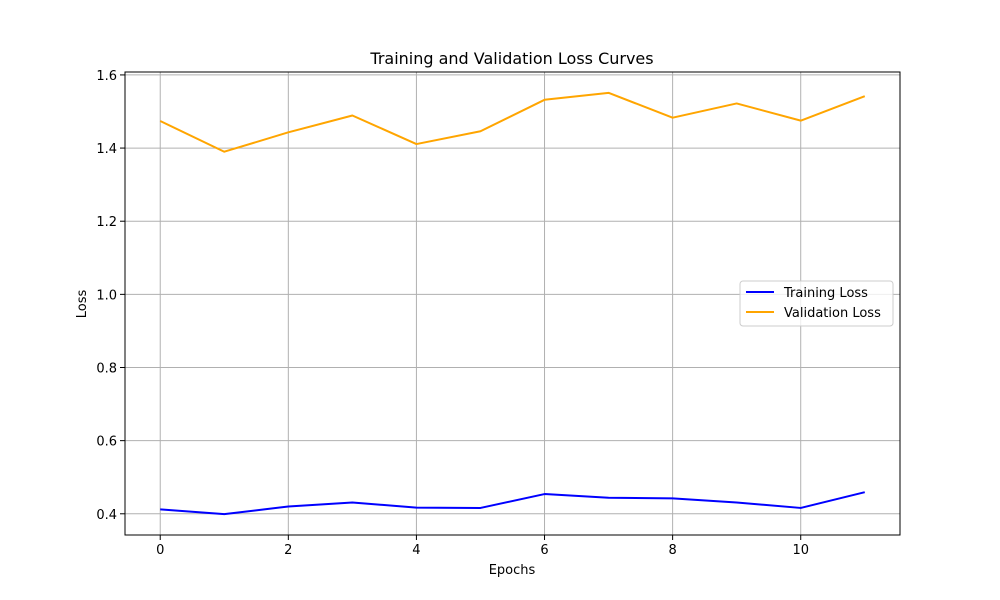 The width and height of the screenshot is (1000, 600). I want to click on y-tick-label: 1.4, so click(106, 149).